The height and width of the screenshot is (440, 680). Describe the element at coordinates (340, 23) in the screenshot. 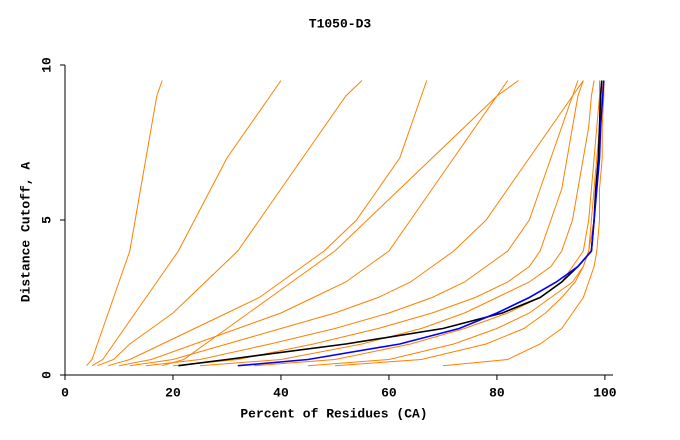

I see `chart-title: T1050-D3` at that location.